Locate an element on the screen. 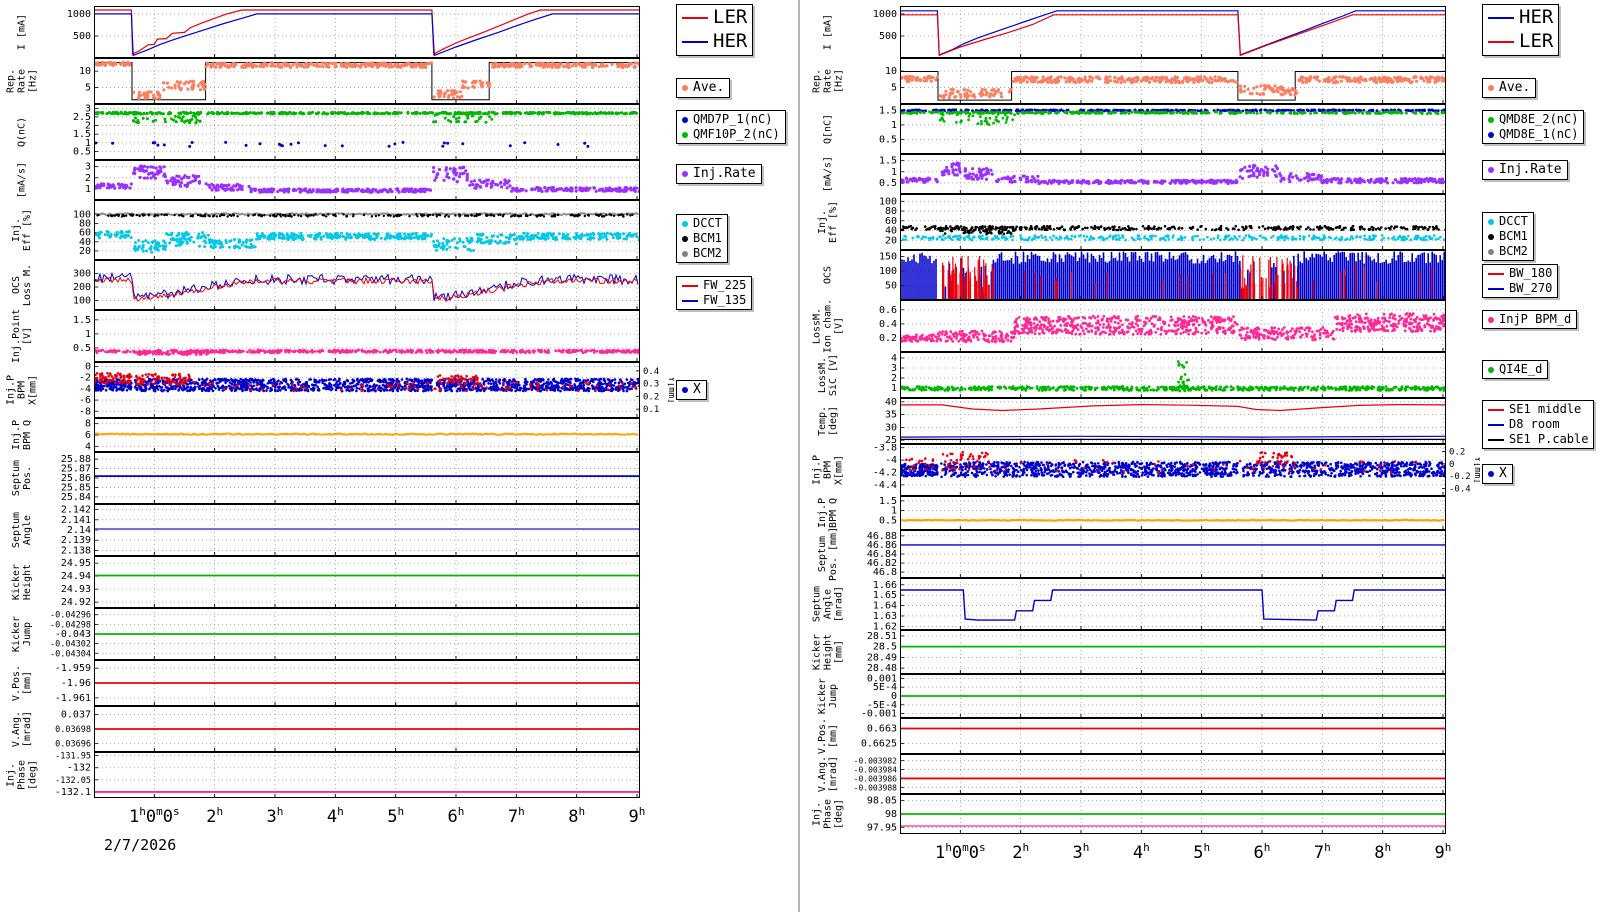 This screenshot has width=1606, height=912. subplot-phase: Inj. Phase [deg] 98.05 98 97.95 is located at coordinates (1206, 814).